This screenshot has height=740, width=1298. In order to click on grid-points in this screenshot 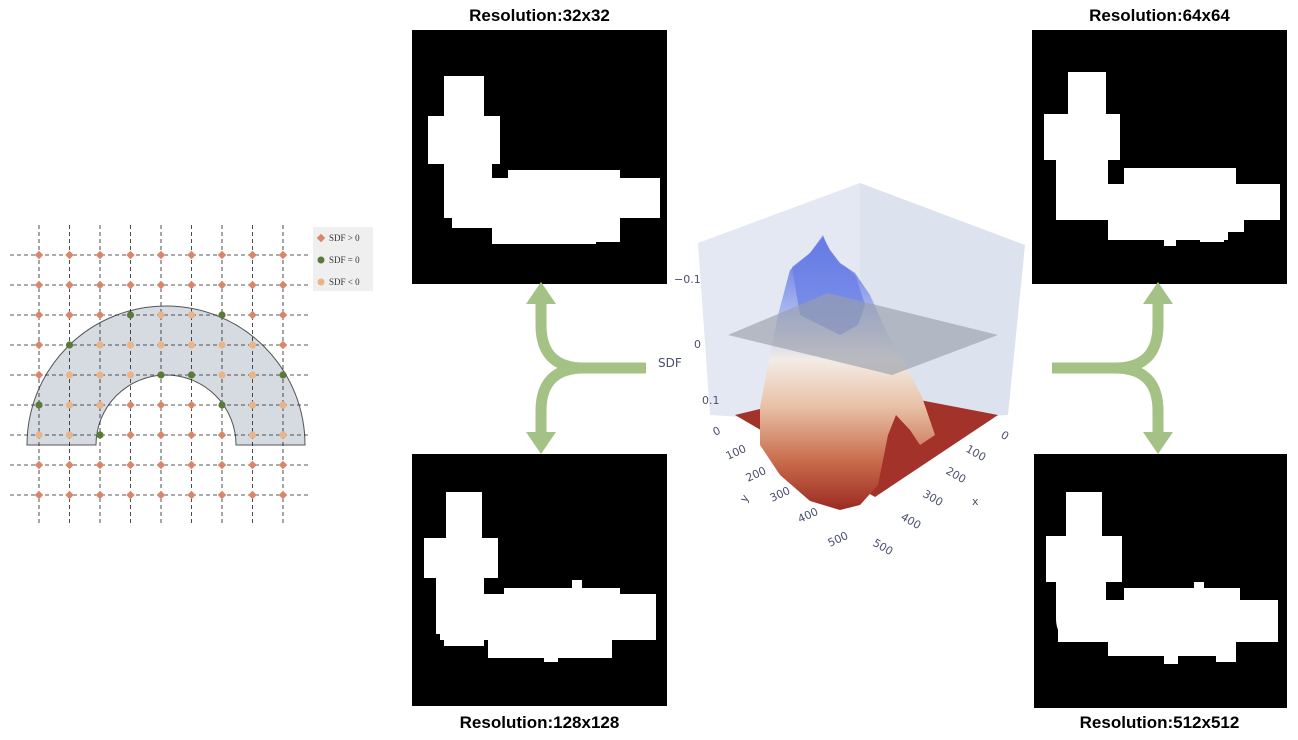, I will do `click(161, 375)`.